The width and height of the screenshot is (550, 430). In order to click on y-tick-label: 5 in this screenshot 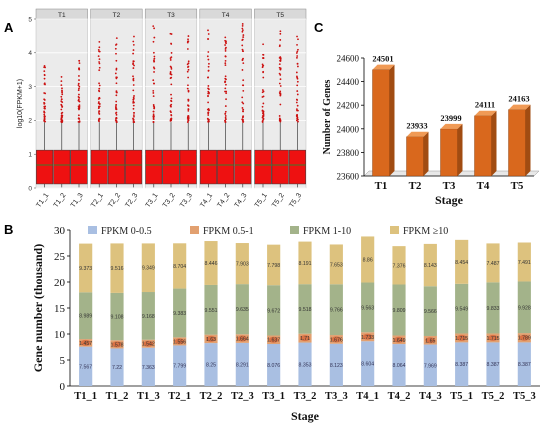, I will do `click(30, 19)`.